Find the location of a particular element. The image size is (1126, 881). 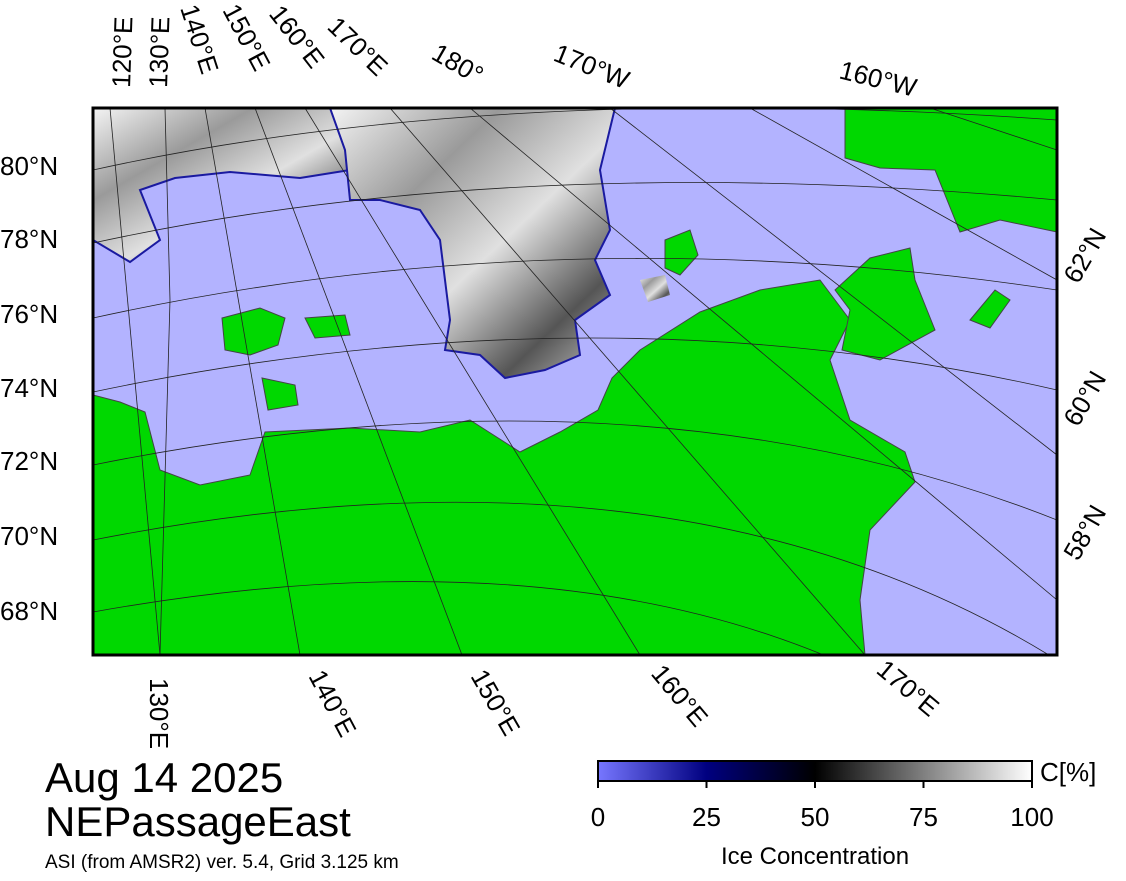

left-labels: 80°N 78°N 76°N 74°N 72°N 70°N 68°N is located at coordinates (29, 388).